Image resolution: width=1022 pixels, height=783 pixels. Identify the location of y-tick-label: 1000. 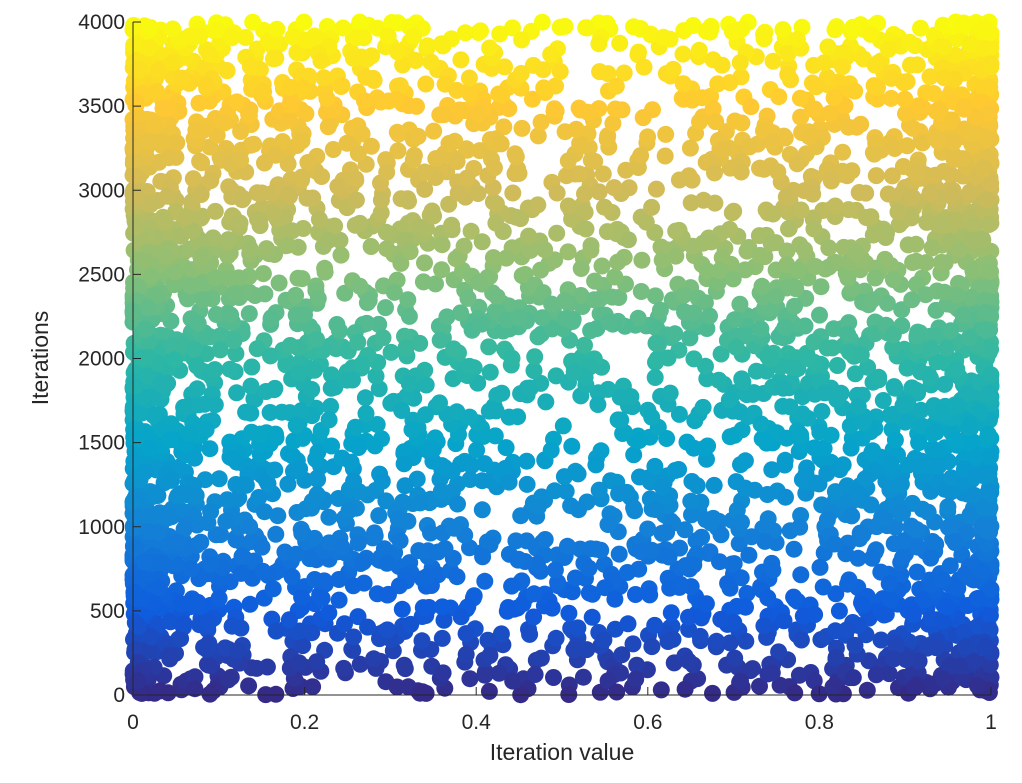
(101, 527).